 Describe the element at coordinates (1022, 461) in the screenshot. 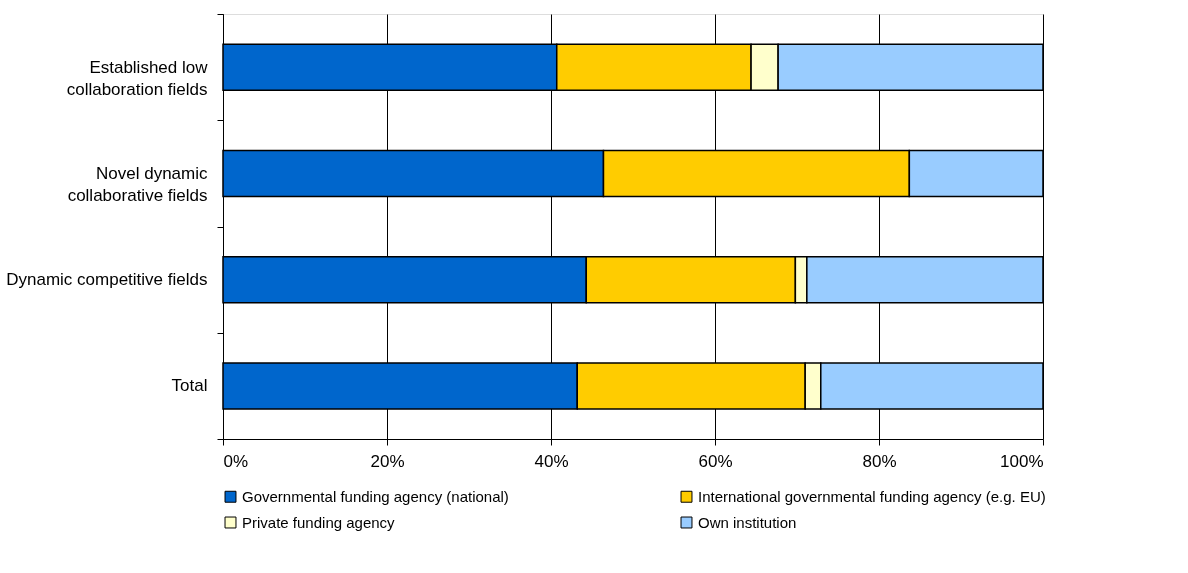

I see `x-tick-label: 100%` at that location.